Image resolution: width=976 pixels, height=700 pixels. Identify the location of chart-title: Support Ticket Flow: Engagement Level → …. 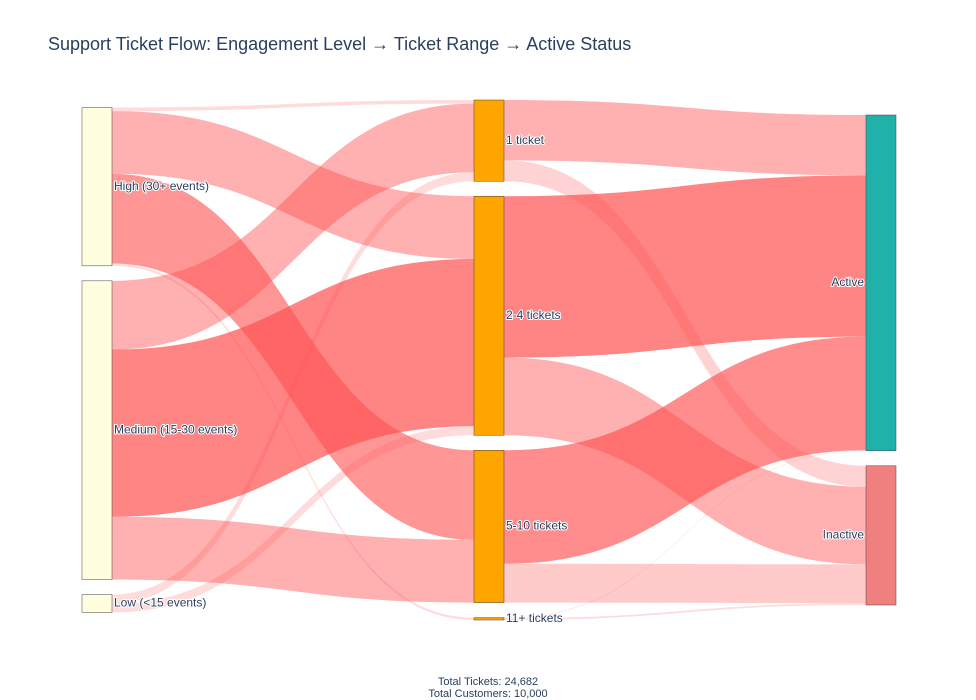
(339, 44).